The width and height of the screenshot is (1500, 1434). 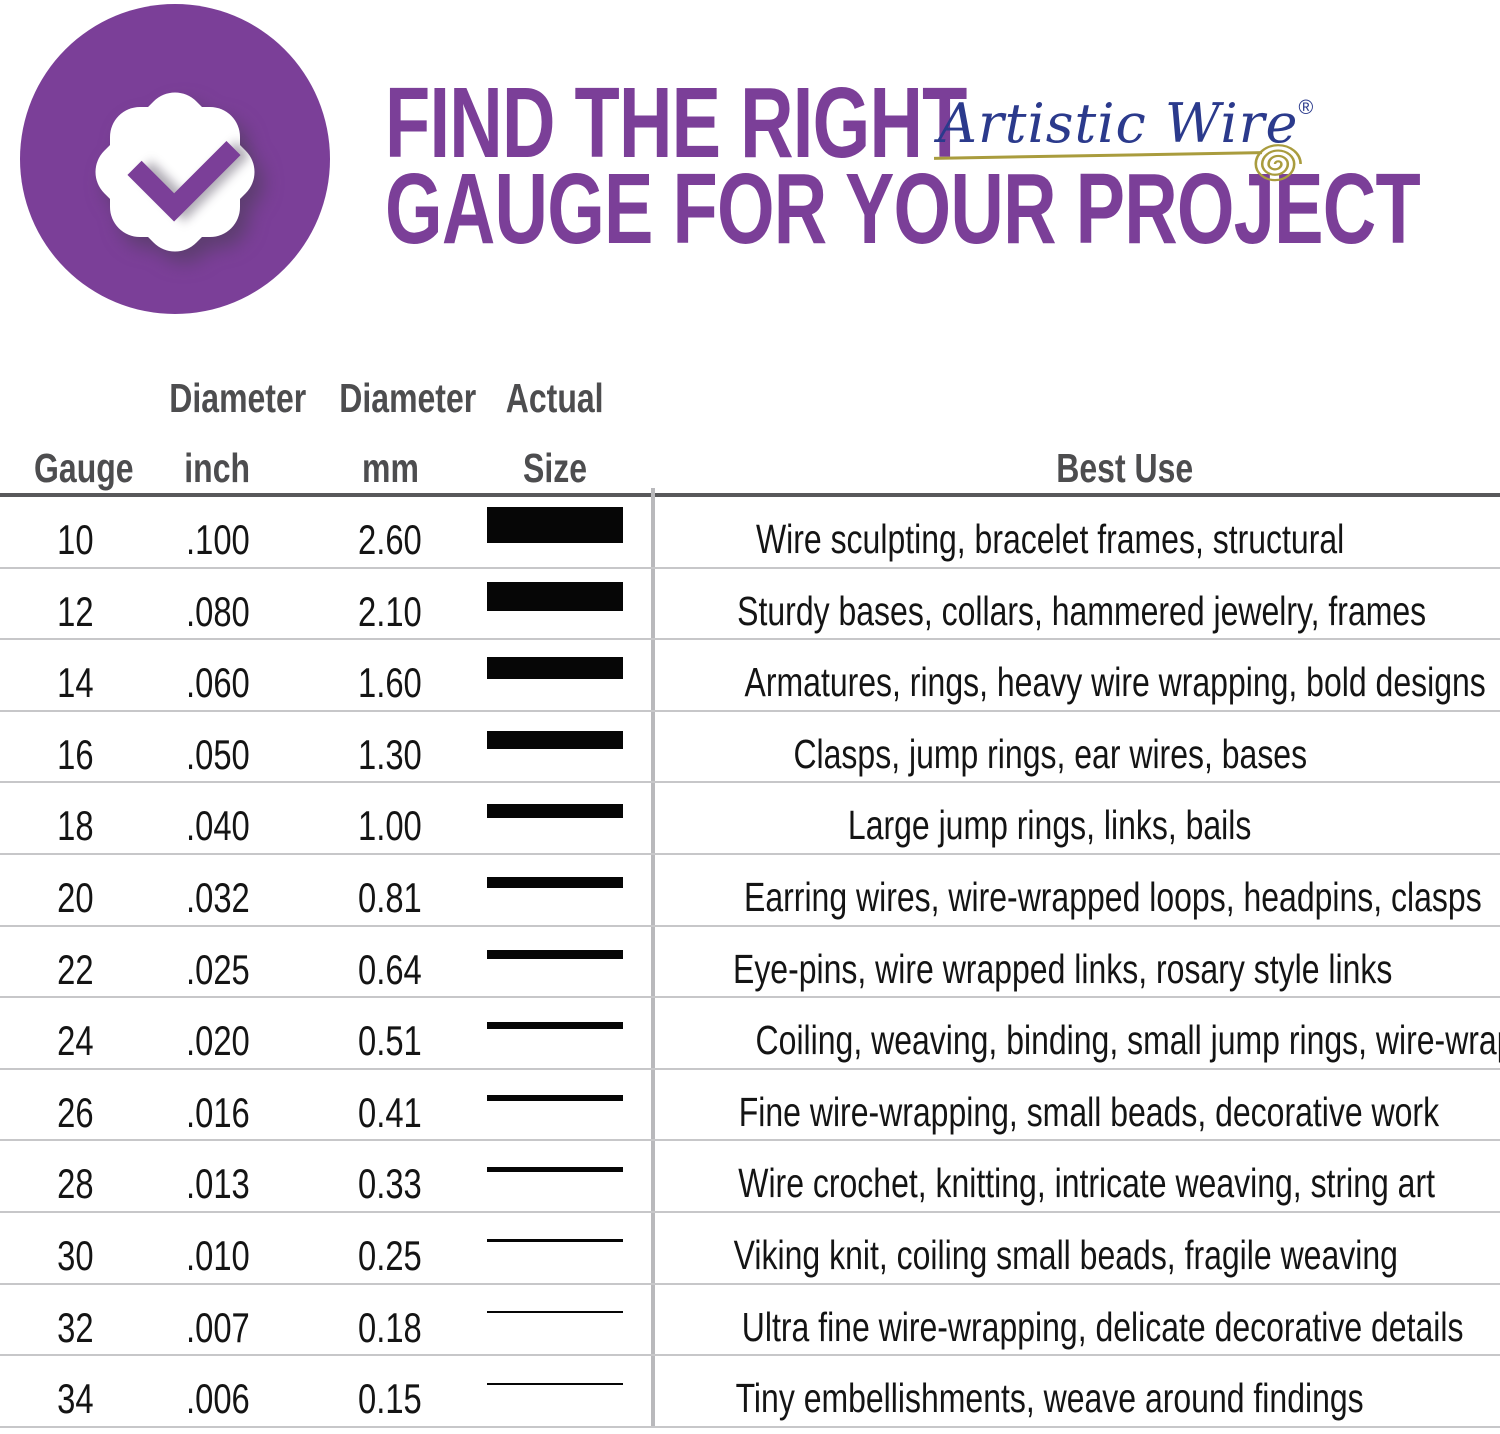 What do you see at coordinates (75, 611) in the screenshot?
I see `gauge-value: 12` at bounding box center [75, 611].